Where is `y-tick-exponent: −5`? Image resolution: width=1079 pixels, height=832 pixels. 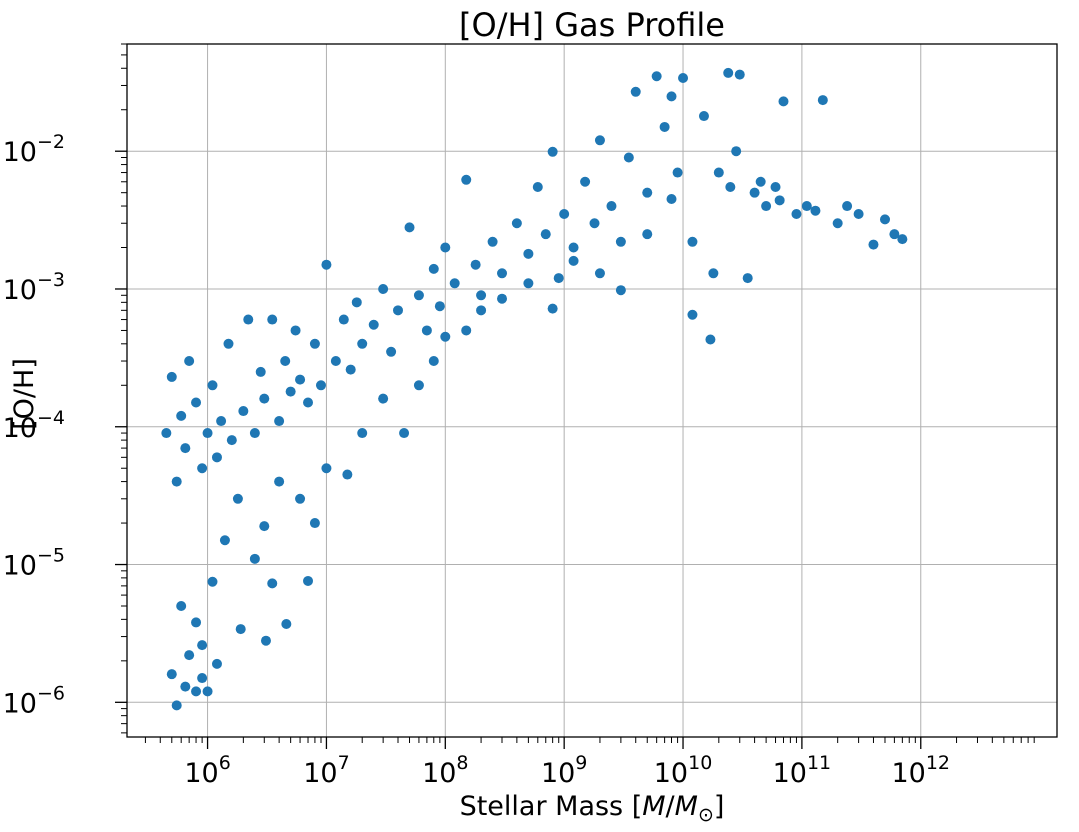 y-tick-exponent: −5 is located at coordinates (51, 556).